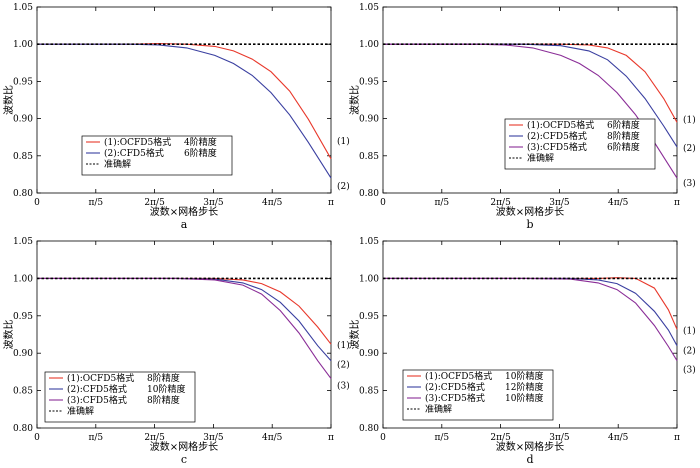 The height and width of the screenshot is (468, 700). What do you see at coordinates (184, 224) in the screenshot?
I see `panel-letter: a` at bounding box center [184, 224].